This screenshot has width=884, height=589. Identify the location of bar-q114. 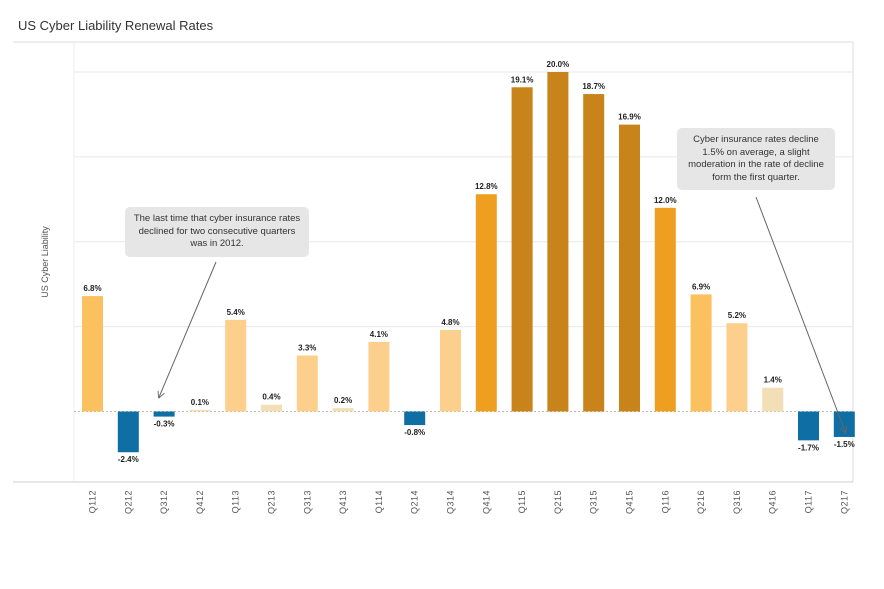
(379, 376).